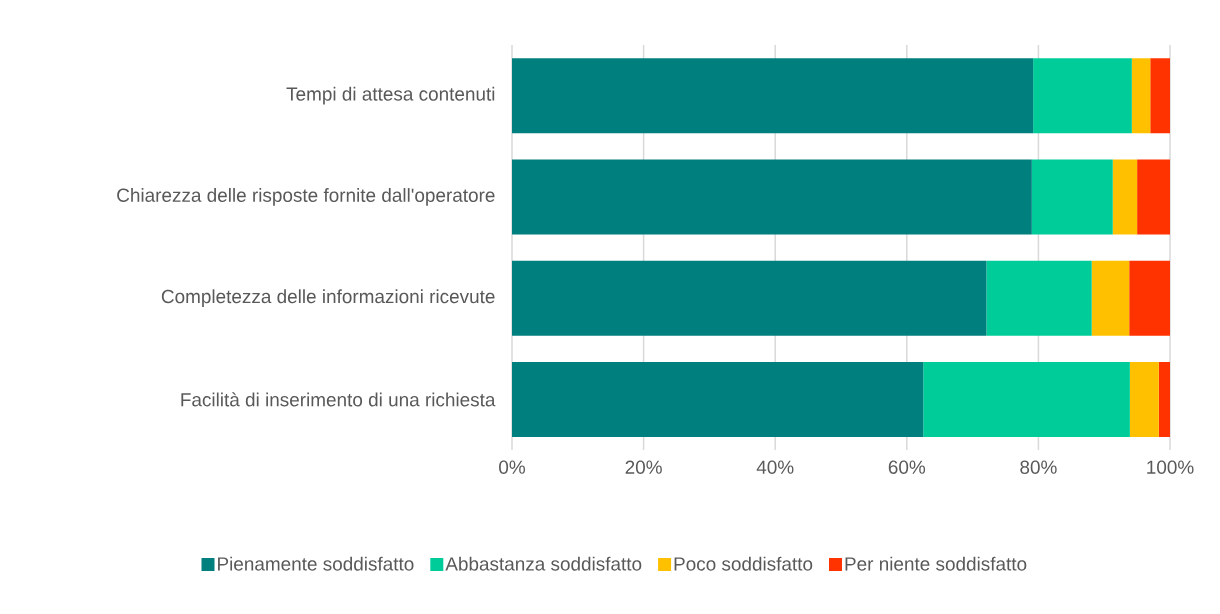  What do you see at coordinates (316, 563) in the screenshot?
I see `legend-label: Pienamente soddisfatto` at bounding box center [316, 563].